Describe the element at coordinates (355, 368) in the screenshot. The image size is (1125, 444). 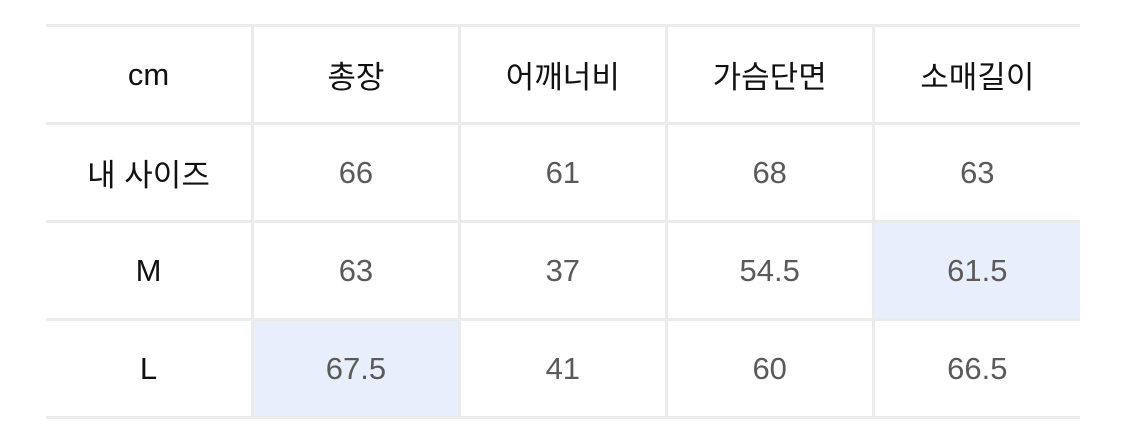
I see `highlighted-cell: 67.5` at that location.